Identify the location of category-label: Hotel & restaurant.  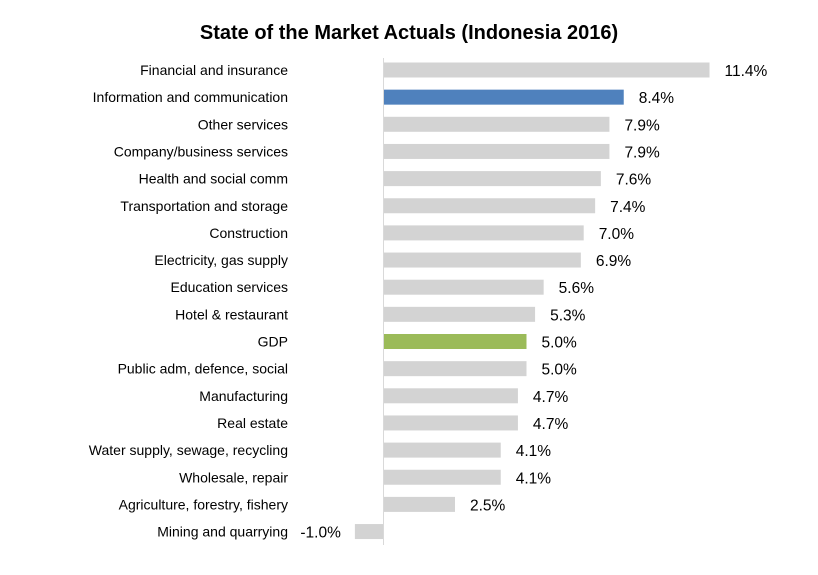
(231, 314).